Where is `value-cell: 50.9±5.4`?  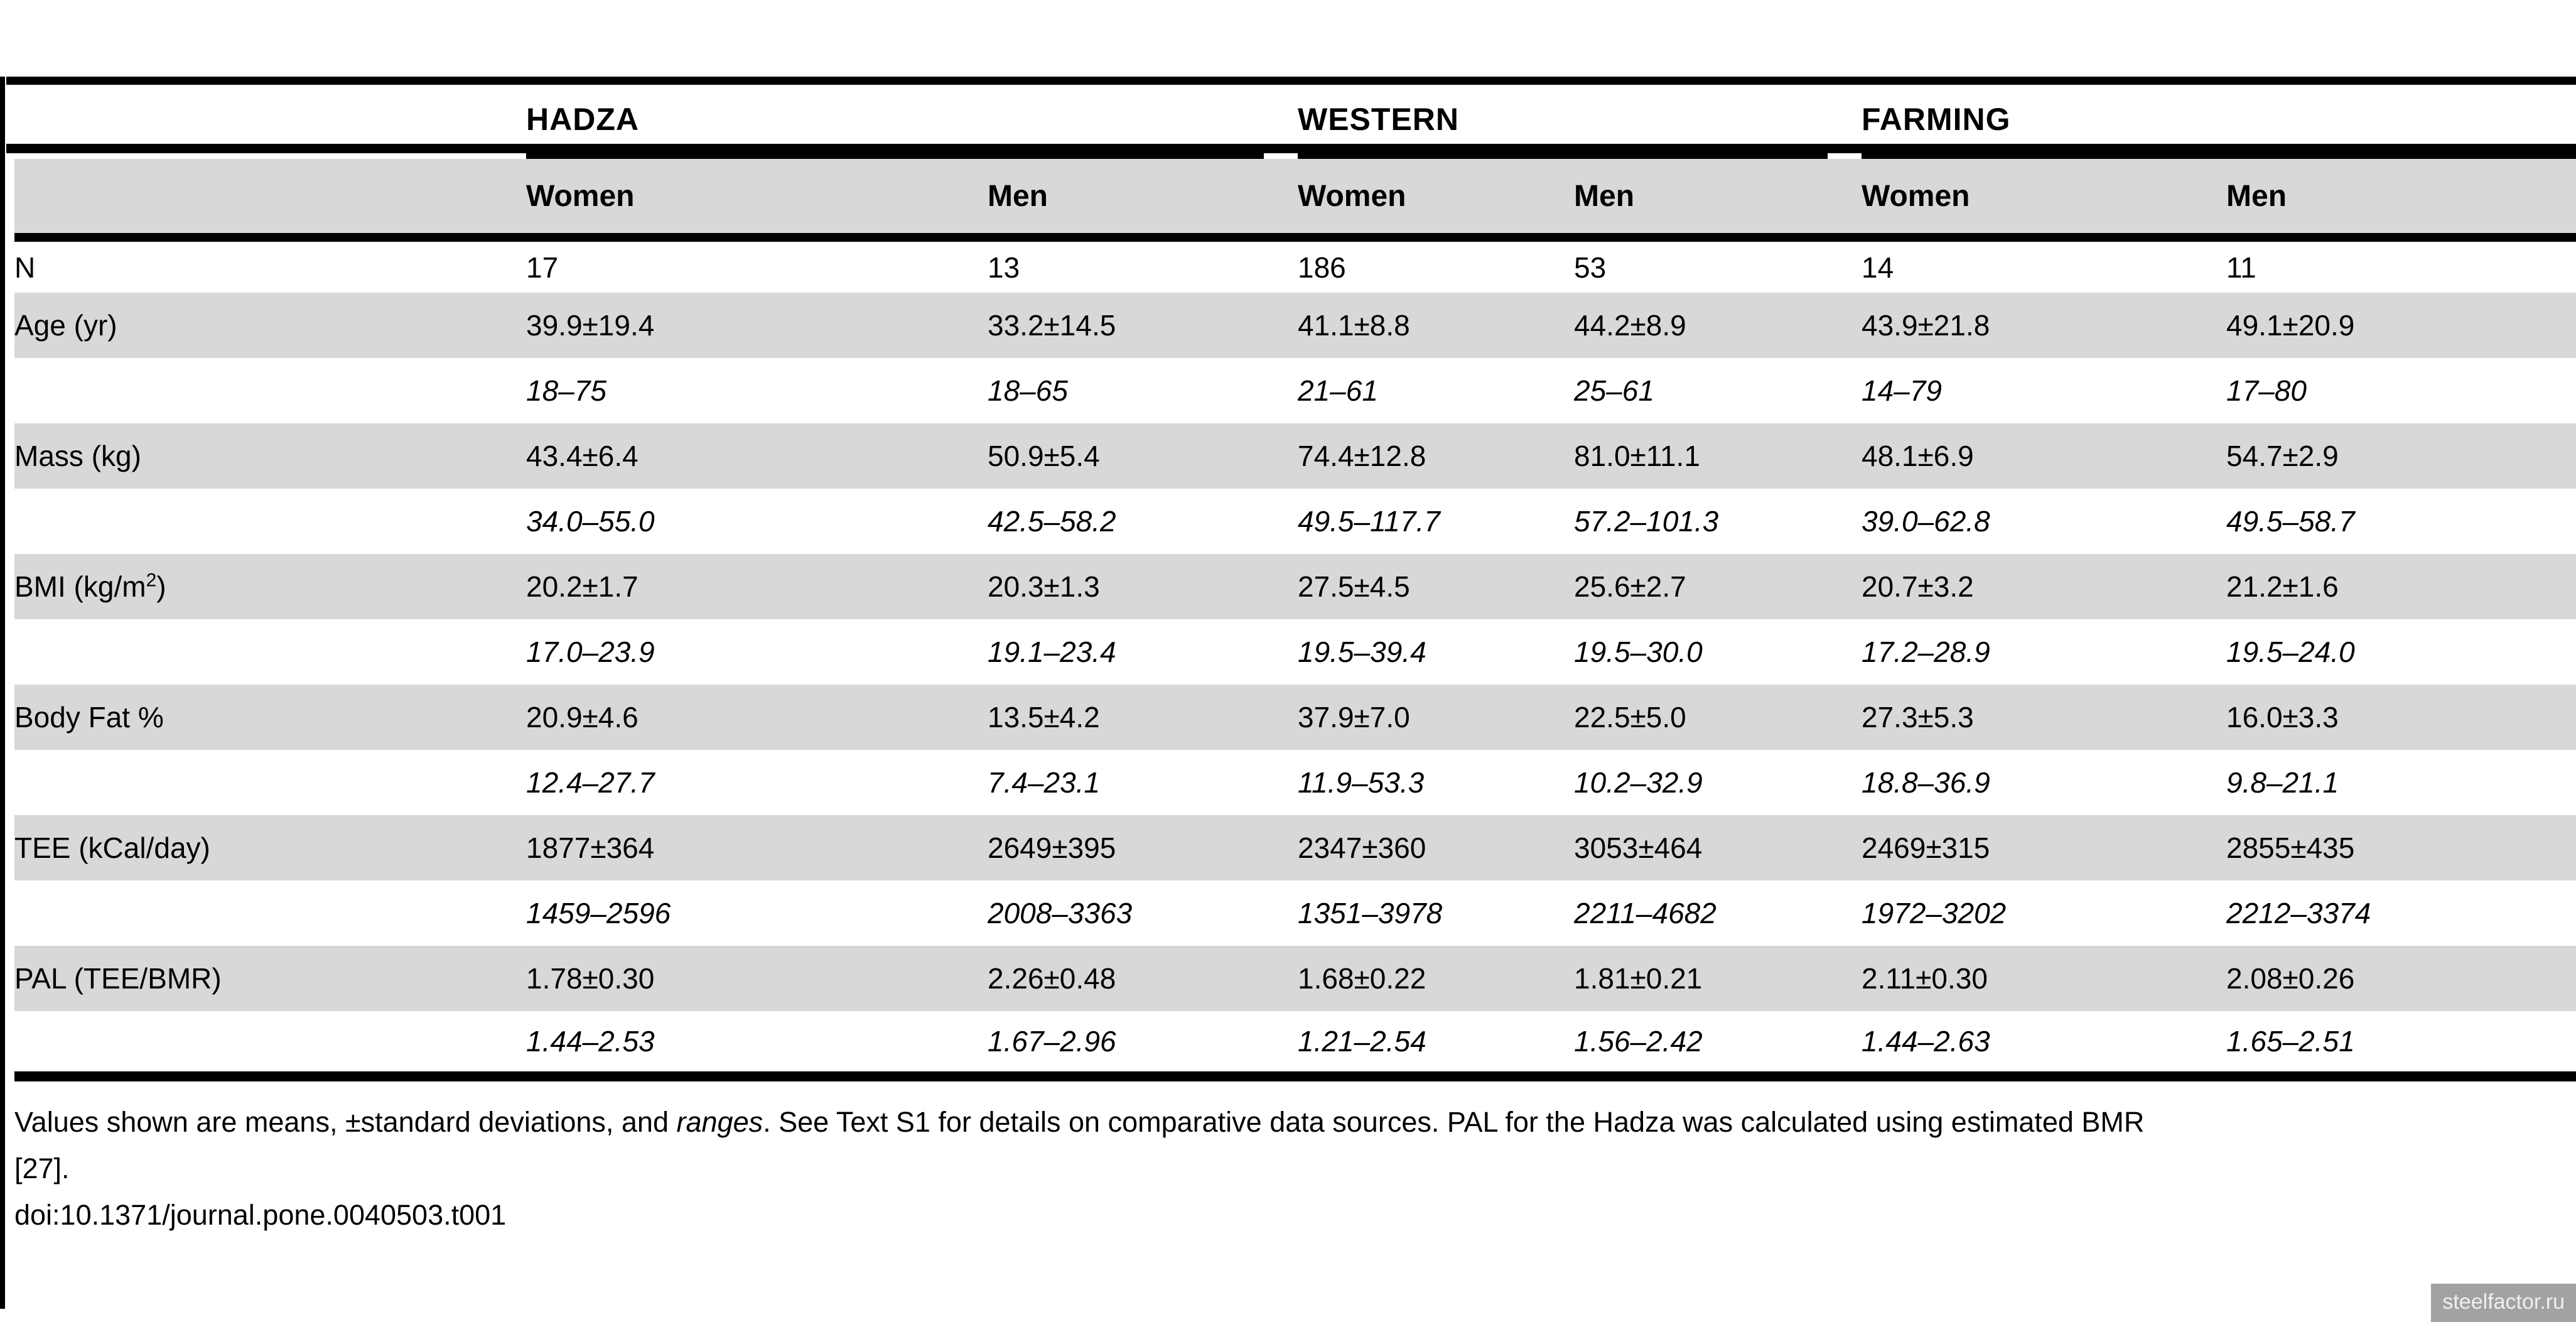
value-cell: 50.9±5.4 is located at coordinates (1143, 456).